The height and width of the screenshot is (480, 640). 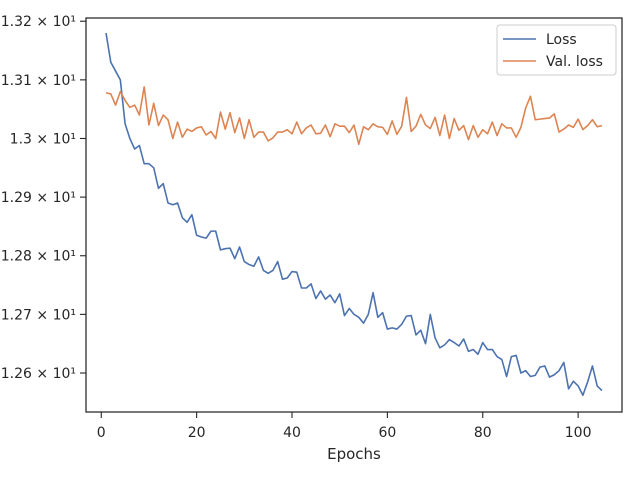 What do you see at coordinates (354, 116) in the screenshot?
I see `series-points-val-loss` at bounding box center [354, 116].